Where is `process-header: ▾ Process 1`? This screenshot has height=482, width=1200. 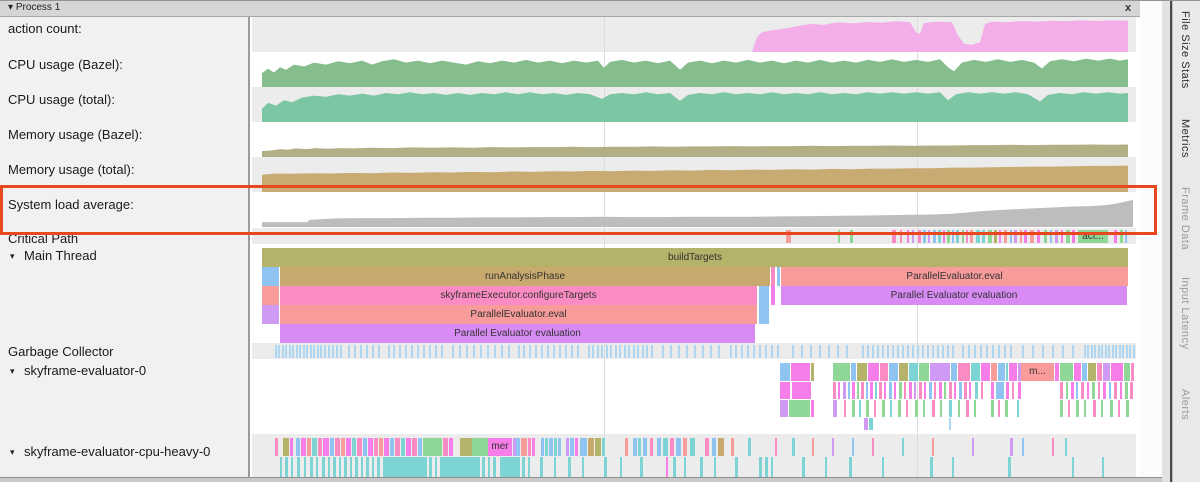
process-header: ▾ Process 1 is located at coordinates (570, 9).